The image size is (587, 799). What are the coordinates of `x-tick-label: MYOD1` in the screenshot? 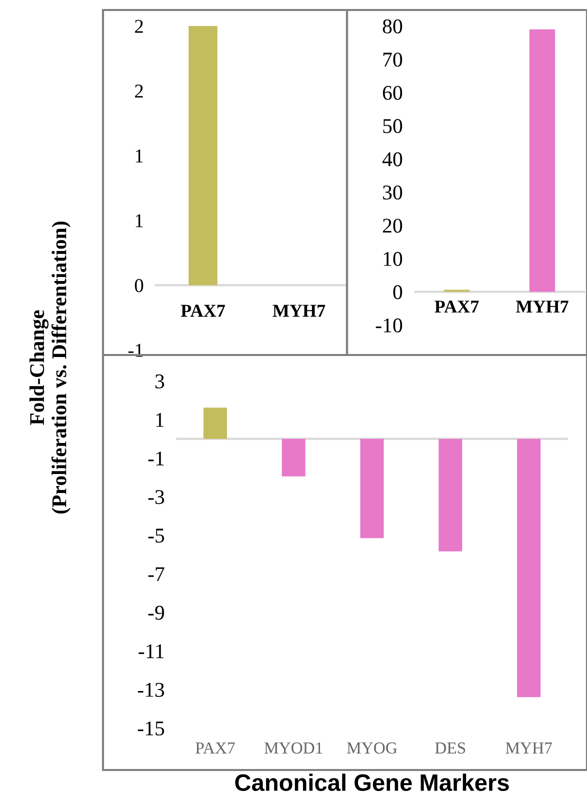 It's located at (293, 748).